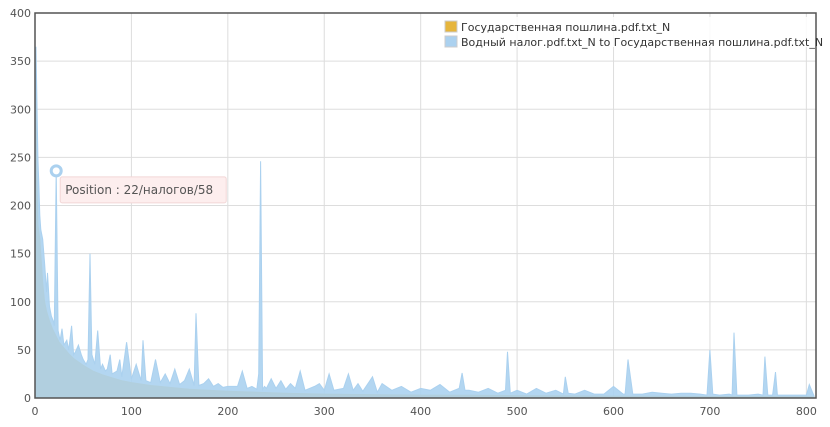  What do you see at coordinates (20, 61) in the screenshot?
I see `y-tick-label: 350` at bounding box center [20, 61].